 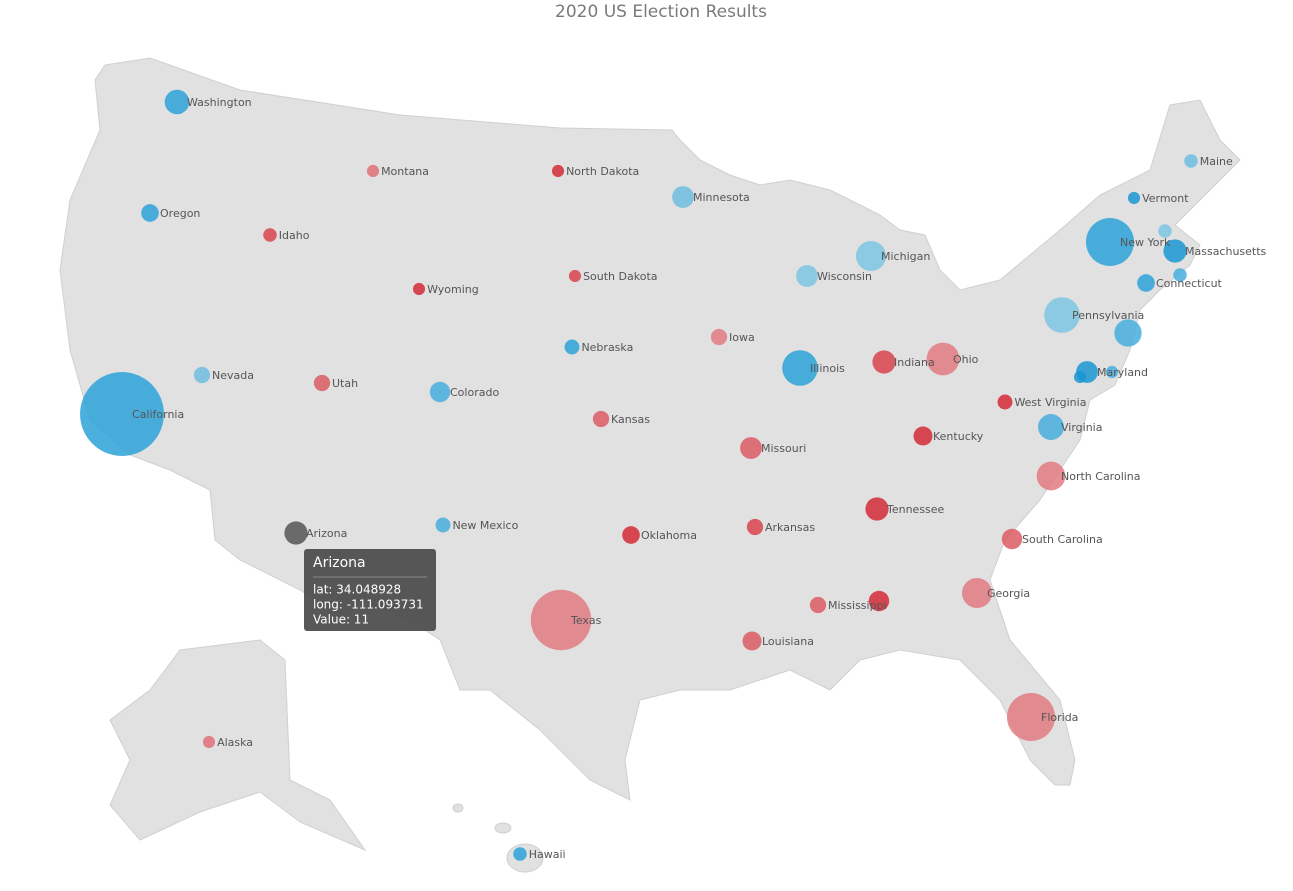 What do you see at coordinates (1050, 402) in the screenshot?
I see `bubble-label: West Virginia` at bounding box center [1050, 402].